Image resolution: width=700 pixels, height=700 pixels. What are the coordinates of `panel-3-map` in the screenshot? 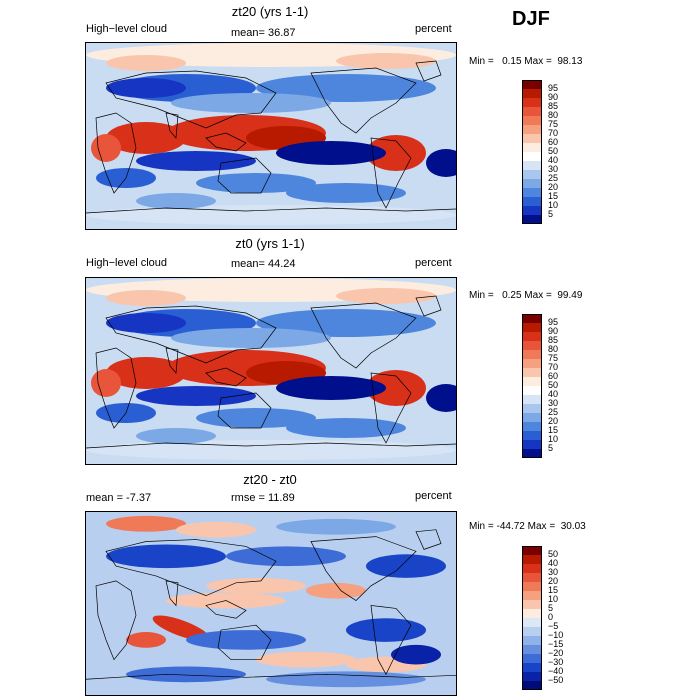 It's located at (271, 603).